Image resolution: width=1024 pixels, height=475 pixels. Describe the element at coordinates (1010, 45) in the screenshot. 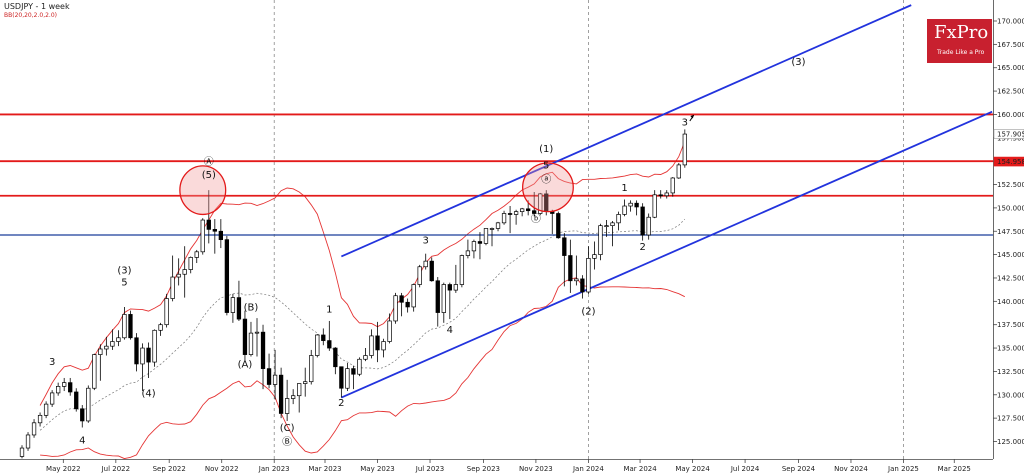

I see `y-tick-label: 167.500` at that location.